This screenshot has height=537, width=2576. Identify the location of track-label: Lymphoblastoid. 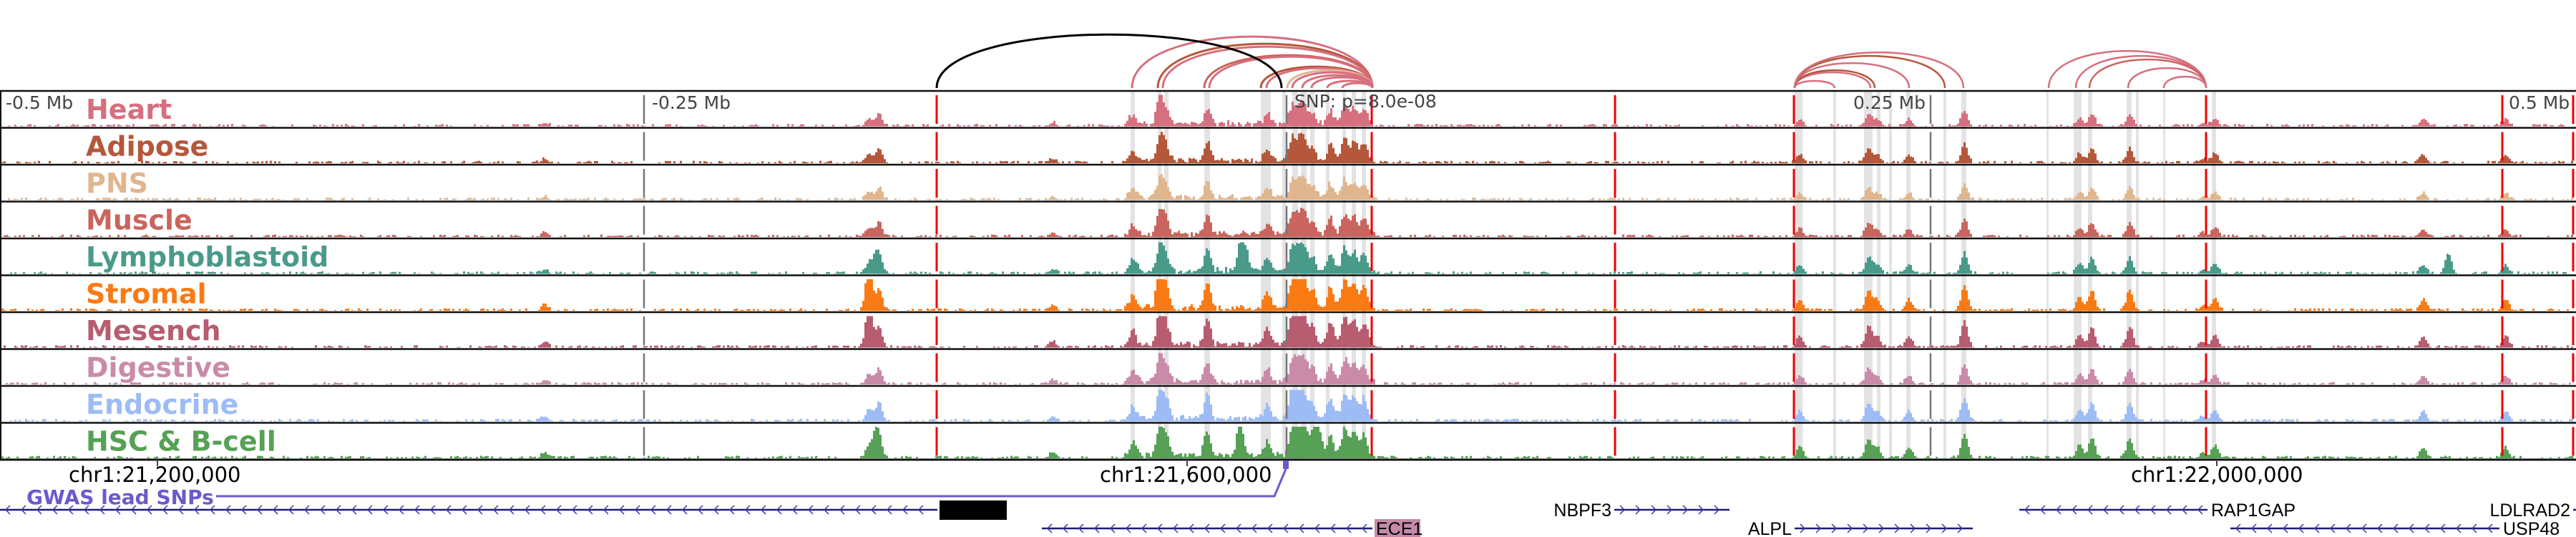
(207, 257).